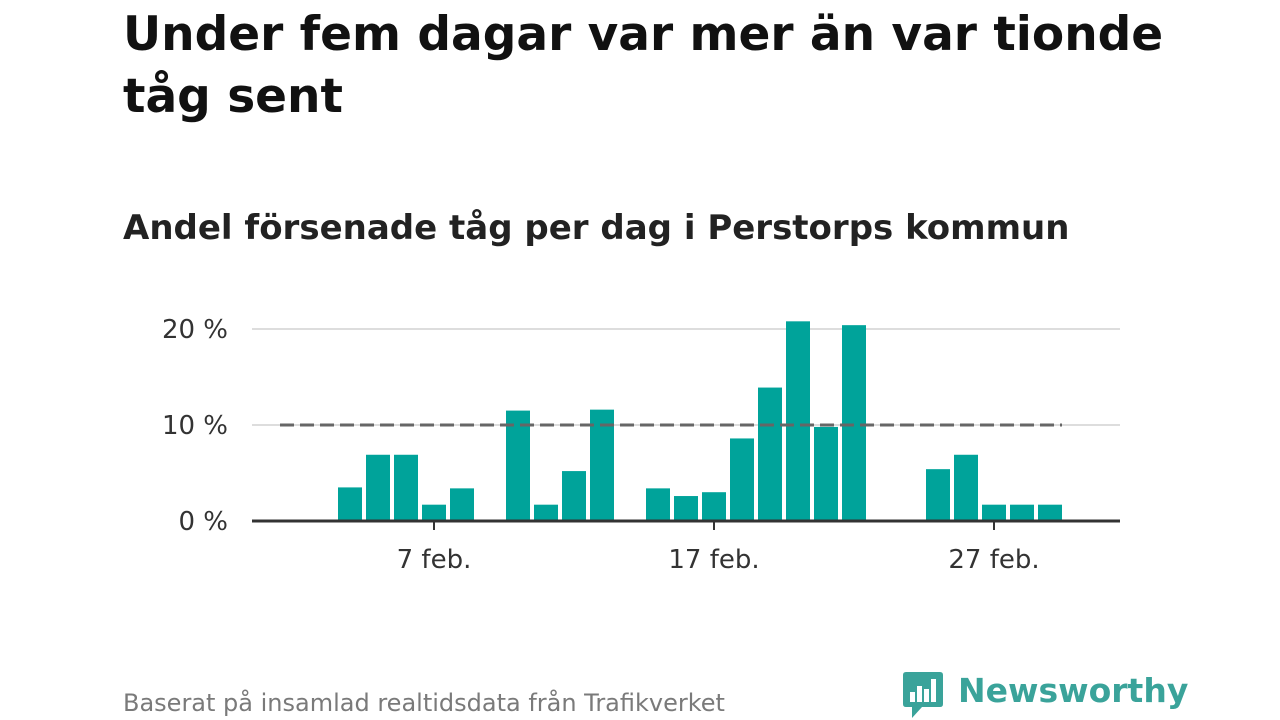 This screenshot has width=1280, height=720. I want to click on y-tick-label: 20 %, so click(195, 330).